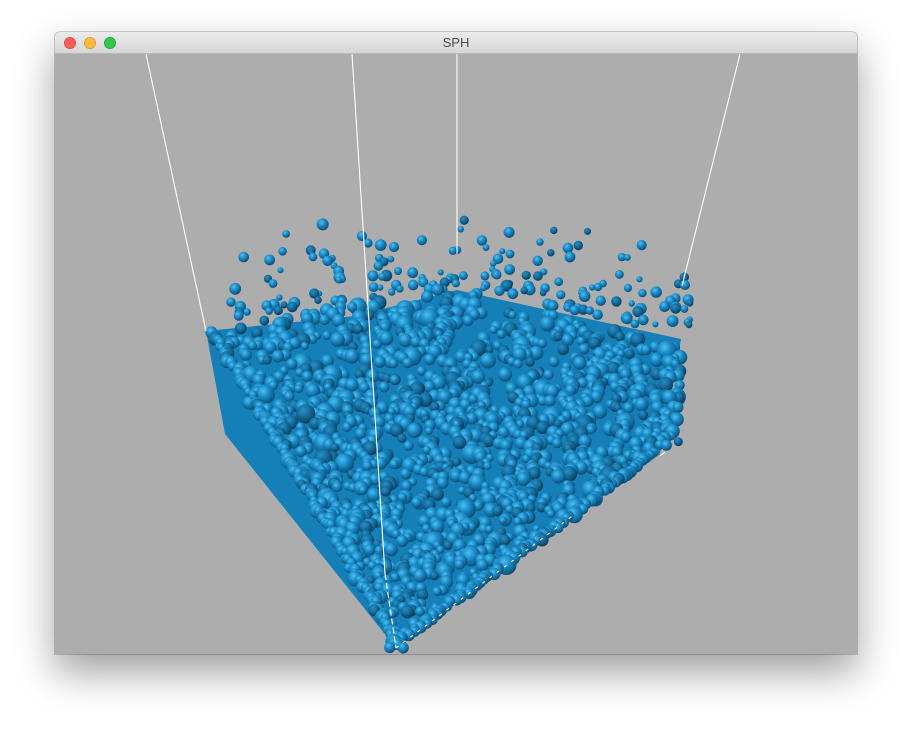 This screenshot has width=912, height=734. Describe the element at coordinates (70, 43) in the screenshot. I see `close-button` at that location.